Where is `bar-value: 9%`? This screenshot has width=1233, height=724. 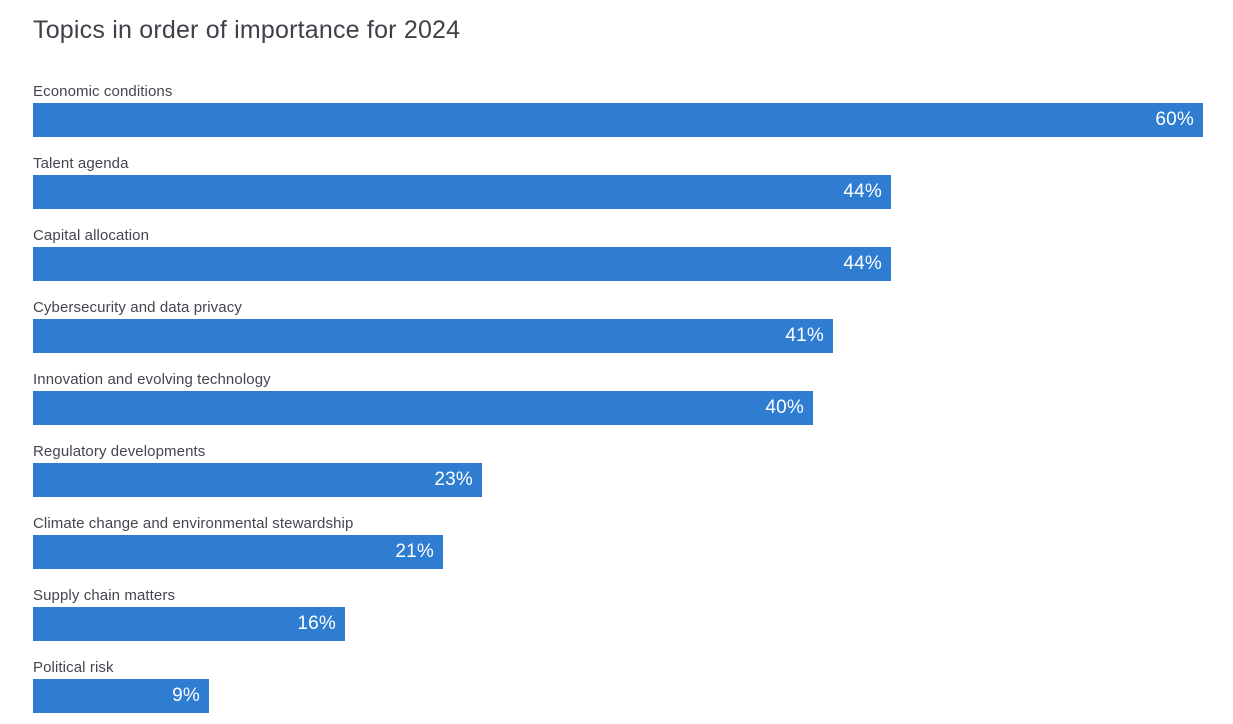 bar-value: 9% is located at coordinates (186, 695).